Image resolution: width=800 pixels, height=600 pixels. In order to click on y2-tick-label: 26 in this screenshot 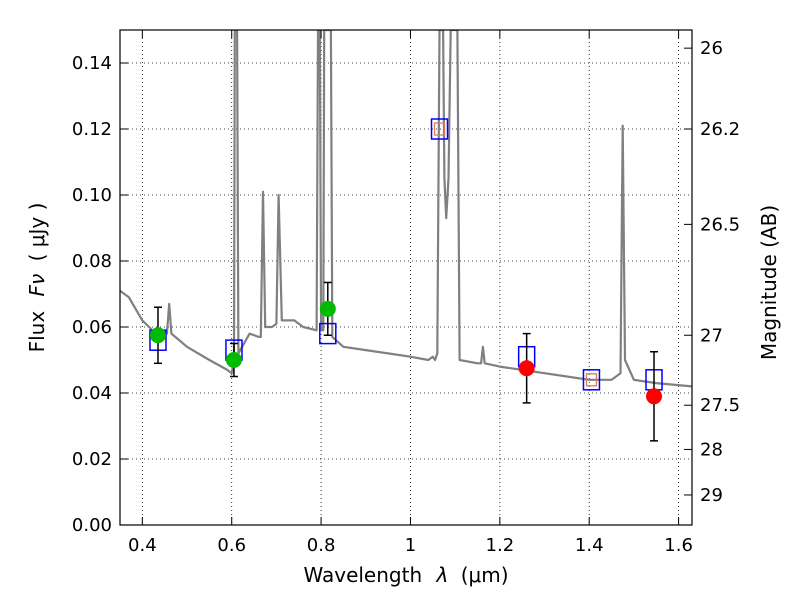, I will do `click(711, 48)`.